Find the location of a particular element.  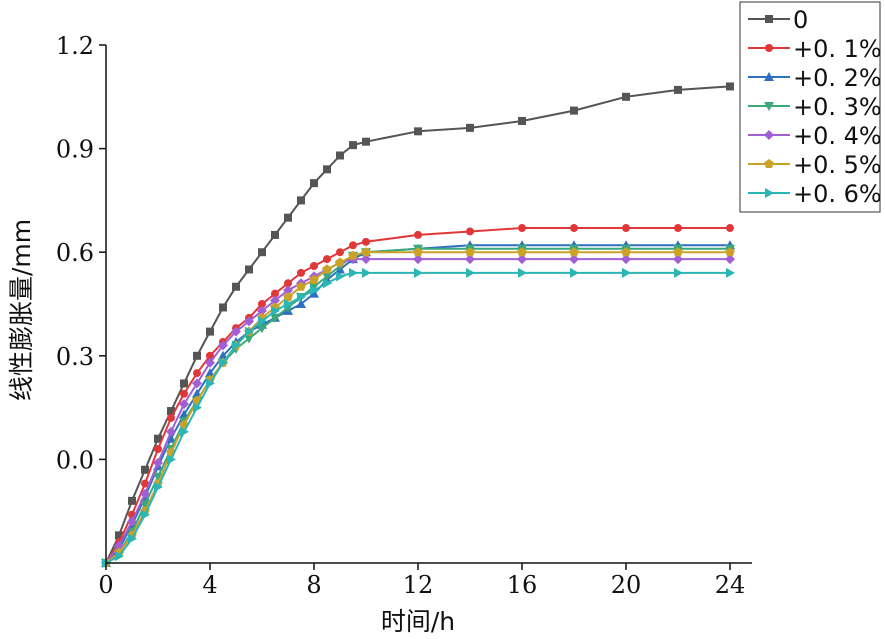

y-tick-label: 0.0 is located at coordinates (75, 460).